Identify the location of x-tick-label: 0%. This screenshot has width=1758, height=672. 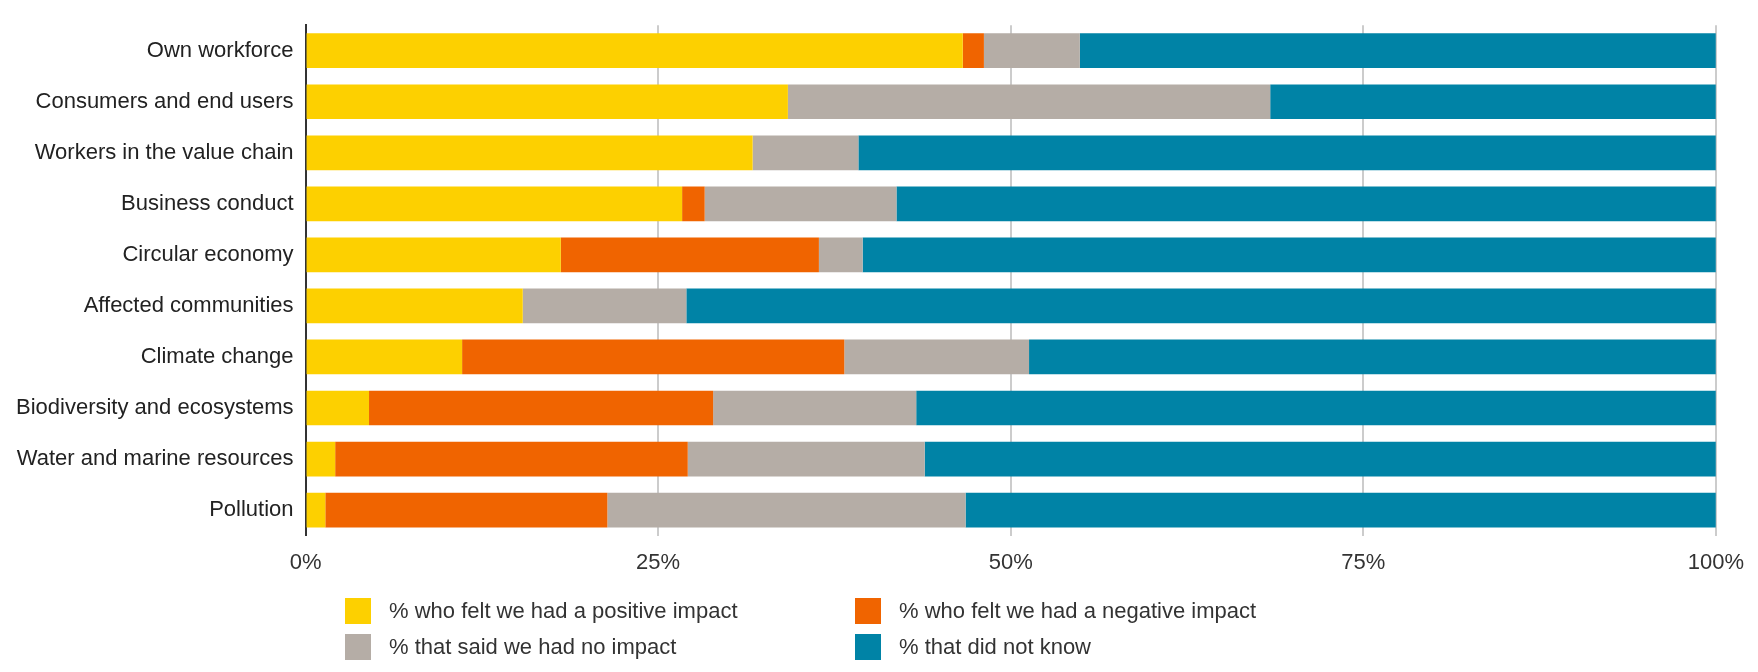
(305, 561).